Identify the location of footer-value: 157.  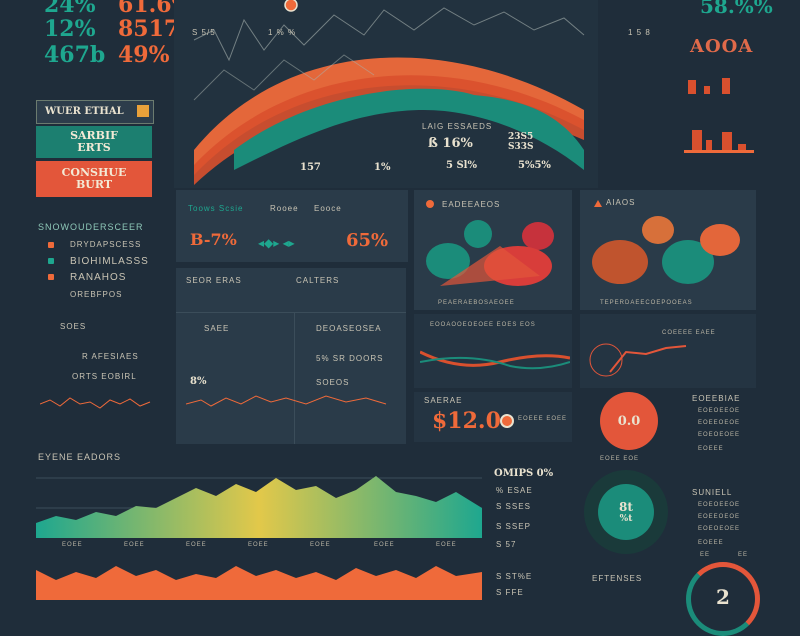
(310, 167).